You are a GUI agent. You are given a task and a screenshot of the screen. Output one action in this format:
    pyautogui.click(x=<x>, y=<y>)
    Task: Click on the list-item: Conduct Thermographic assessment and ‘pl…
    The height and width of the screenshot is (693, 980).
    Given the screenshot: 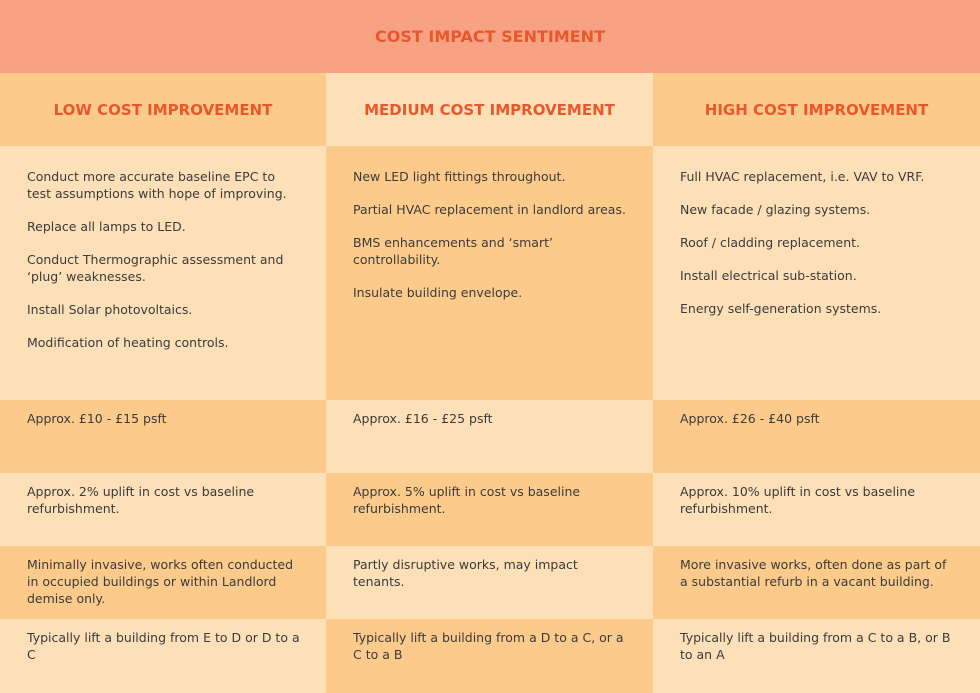 What is the action you would take?
    pyautogui.click(x=155, y=268)
    